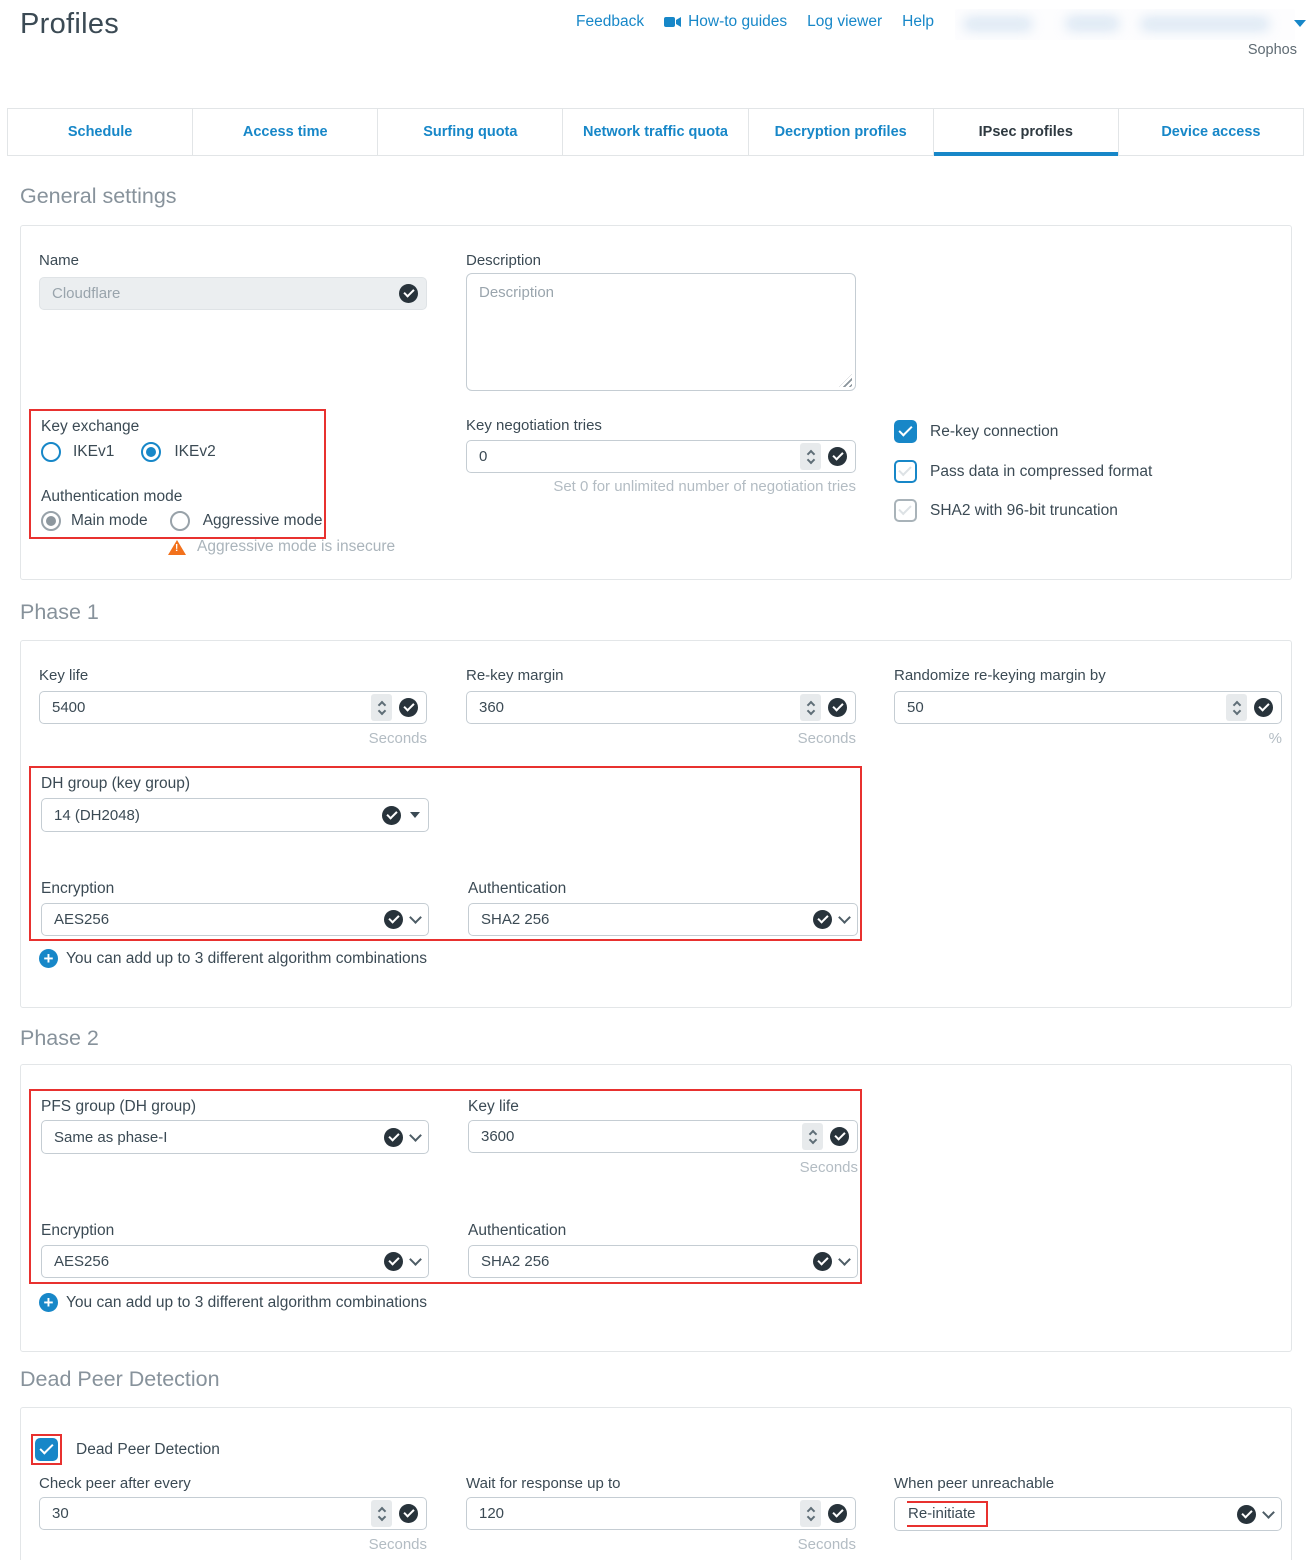  What do you see at coordinates (517, 888) in the screenshot?
I see `p1-authentication-label: Authentication` at bounding box center [517, 888].